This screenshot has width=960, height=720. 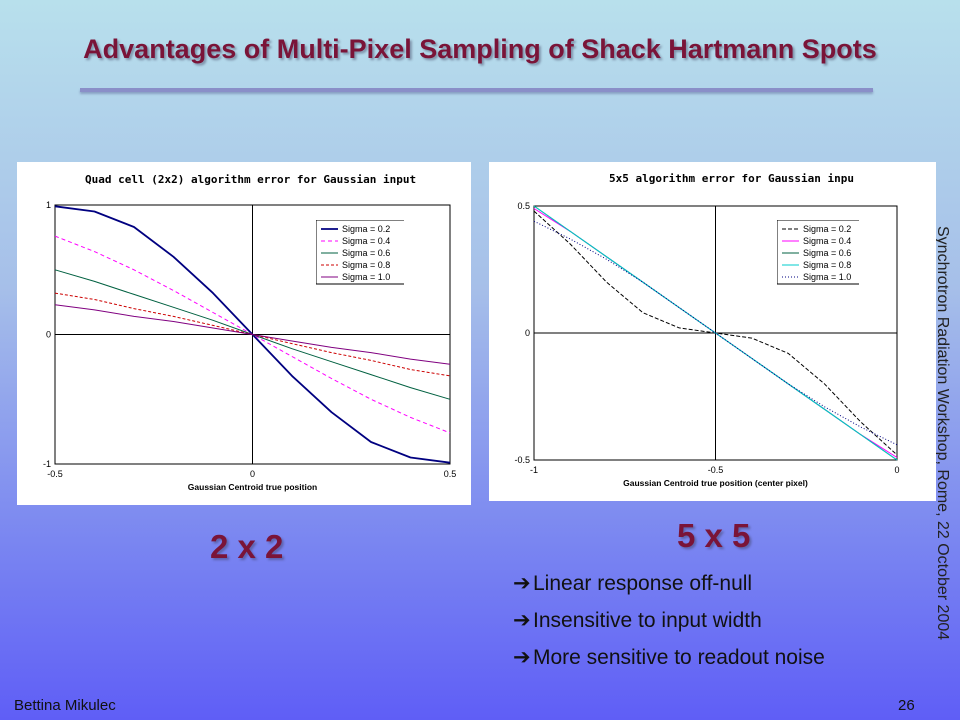 I want to click on chart-title: 5x5 algorithm error for Gaussian inpu, so click(x=731, y=178).